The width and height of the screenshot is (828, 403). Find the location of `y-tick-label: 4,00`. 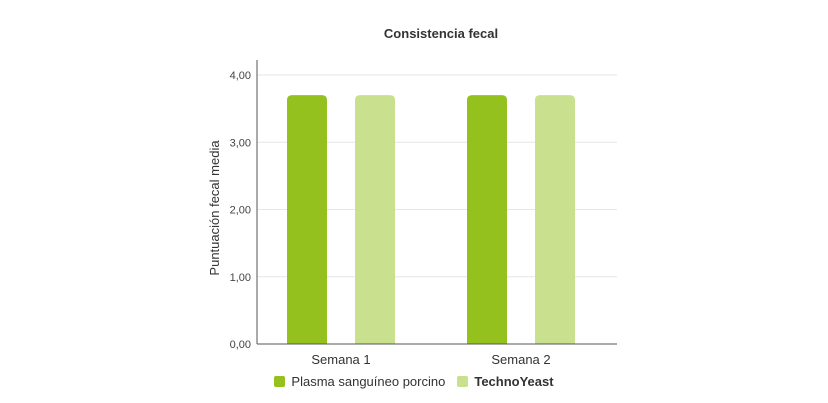

y-tick-label: 4,00 is located at coordinates (240, 76).